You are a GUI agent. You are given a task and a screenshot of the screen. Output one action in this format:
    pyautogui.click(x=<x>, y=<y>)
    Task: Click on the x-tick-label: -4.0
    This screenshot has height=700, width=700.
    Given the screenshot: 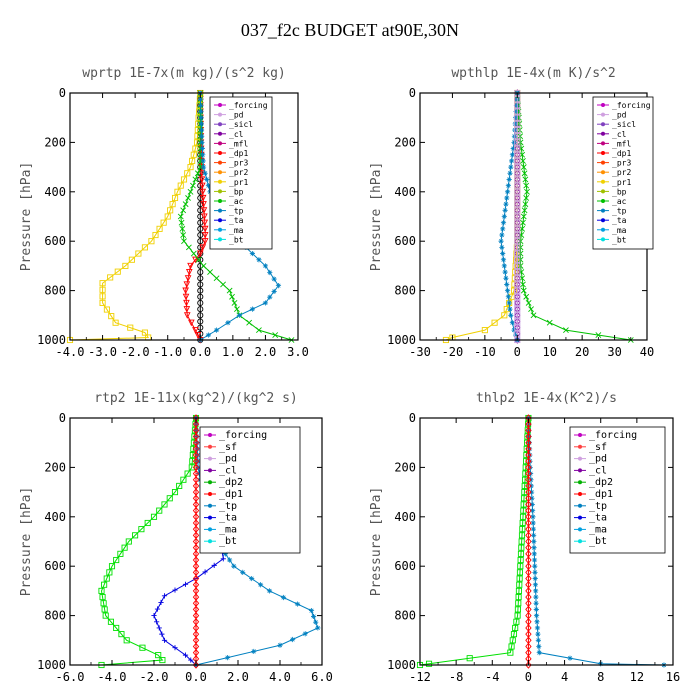 What is the action you would take?
    pyautogui.click(x=70, y=352)
    